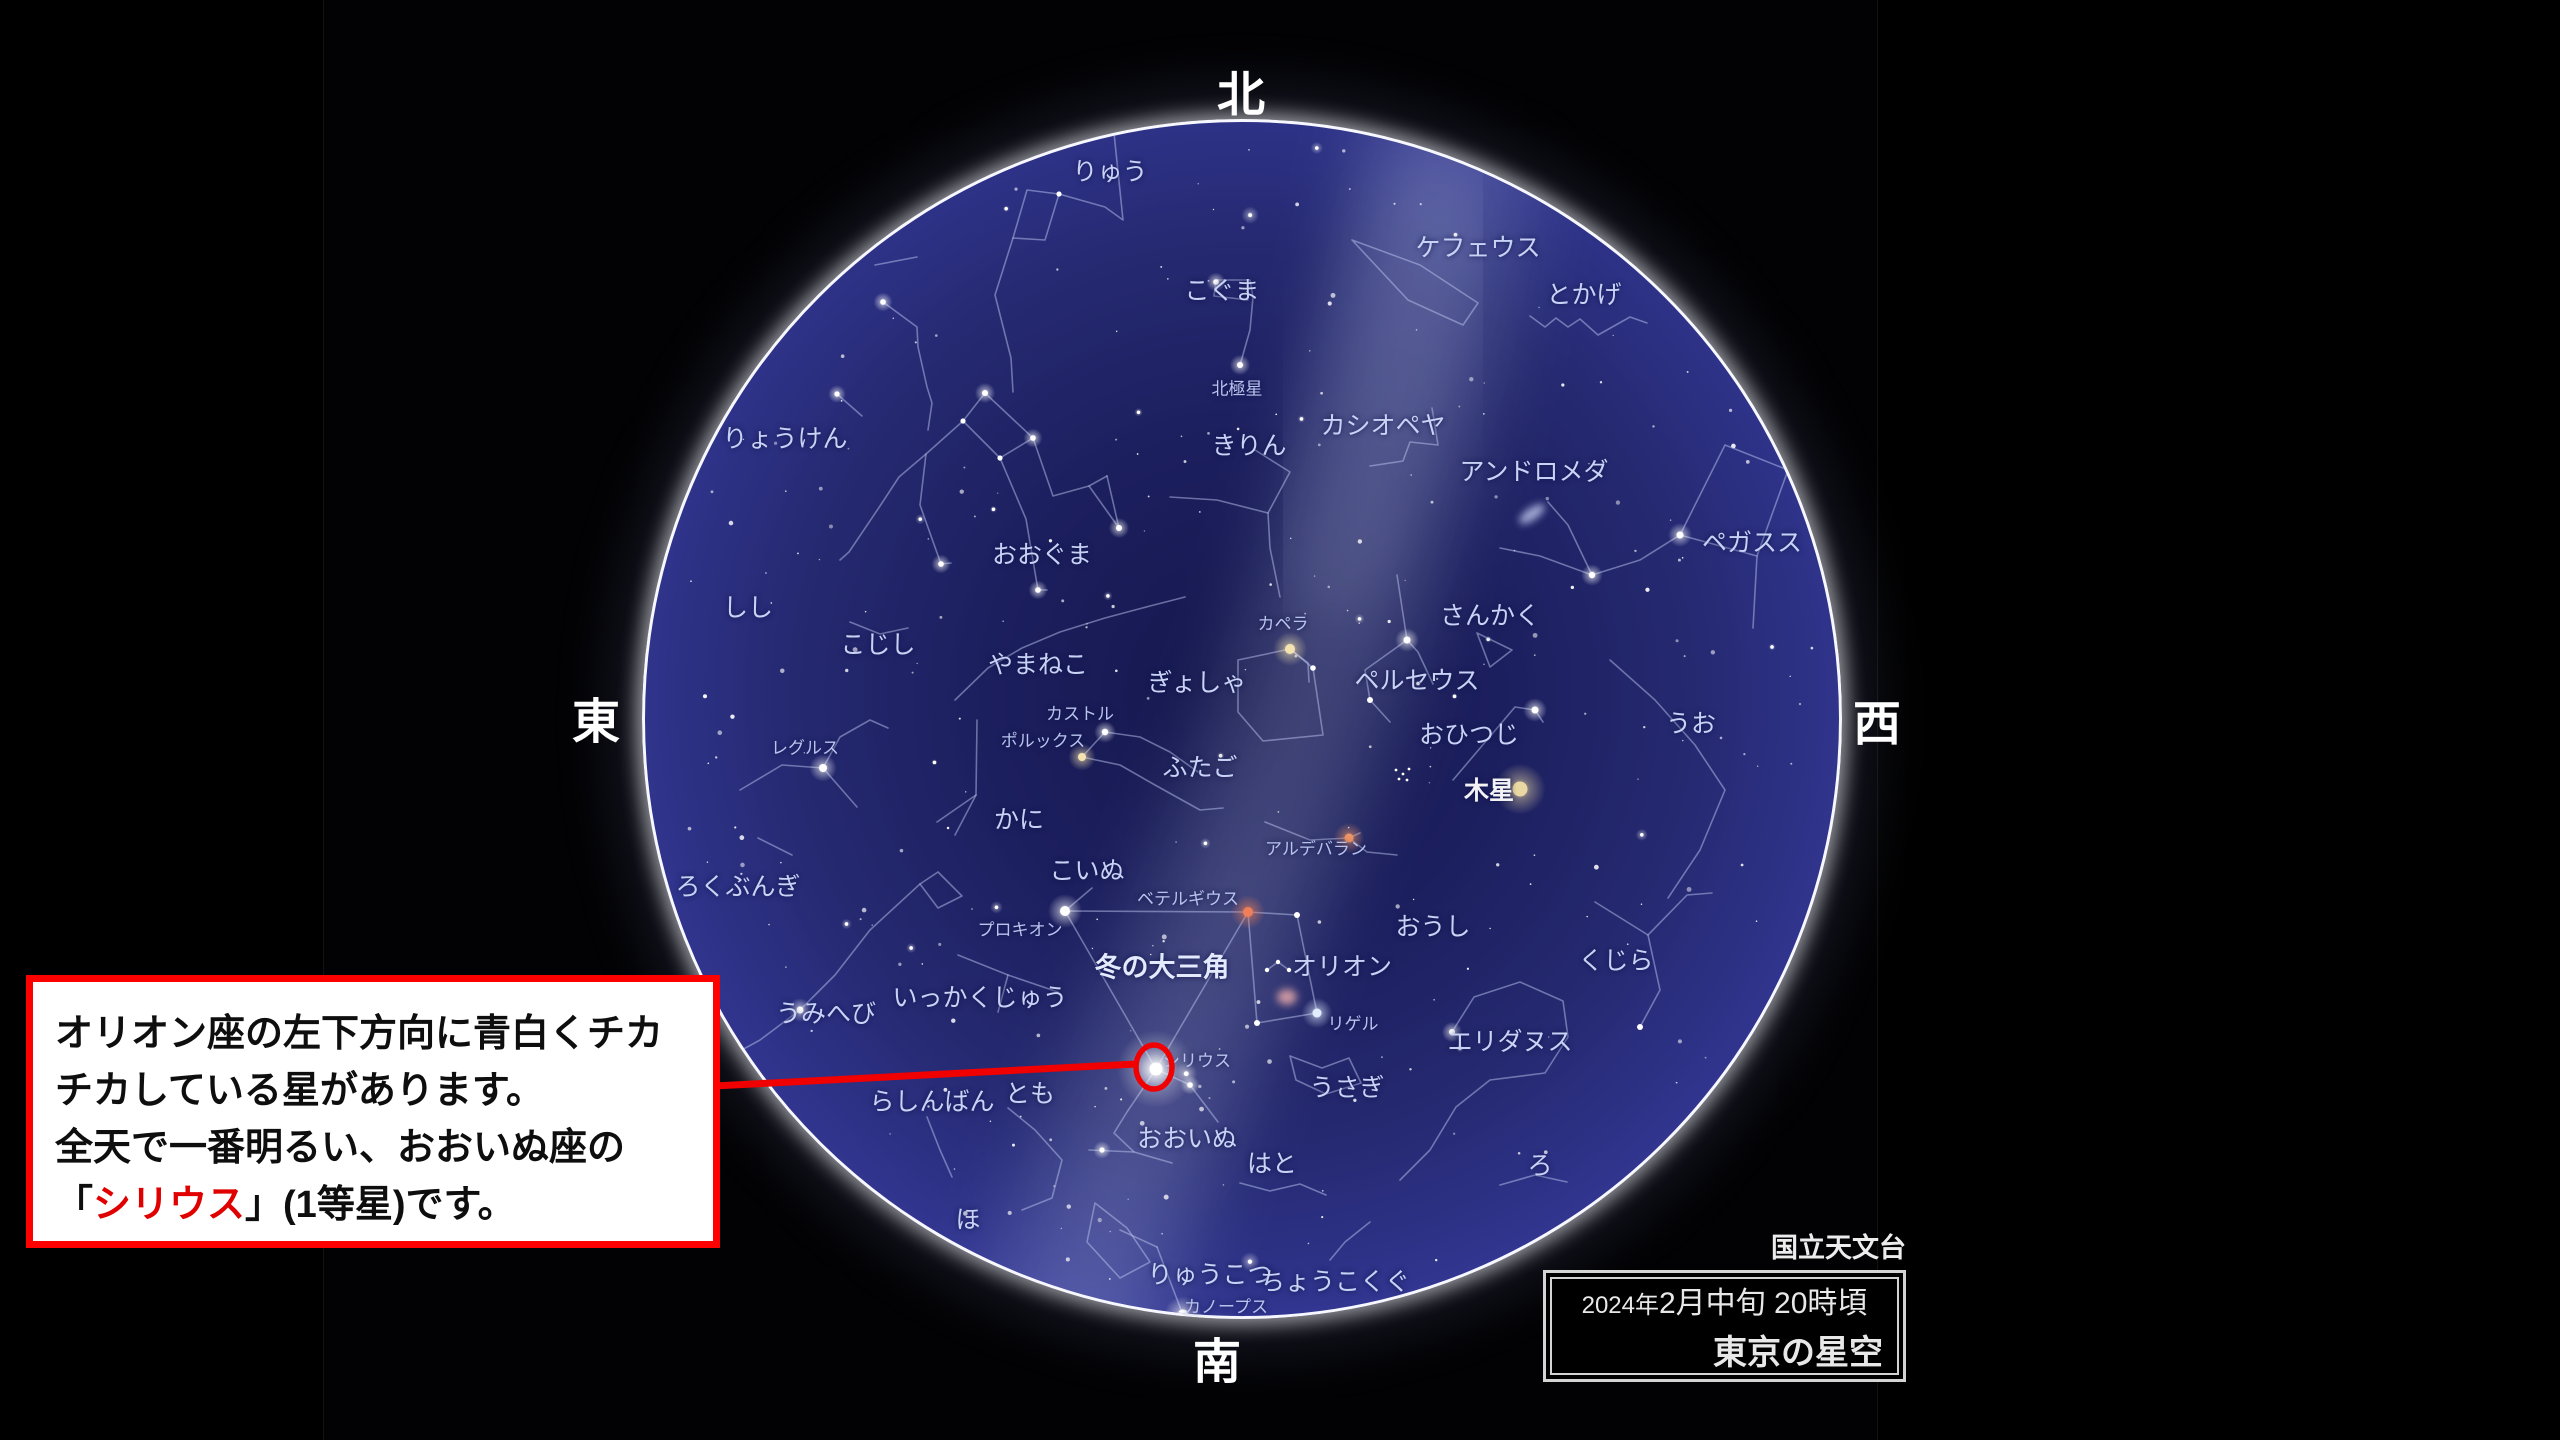 The width and height of the screenshot is (2560, 1440). Describe the element at coordinates (878, 645) in the screenshot. I see `constellation-label: こじし` at that location.